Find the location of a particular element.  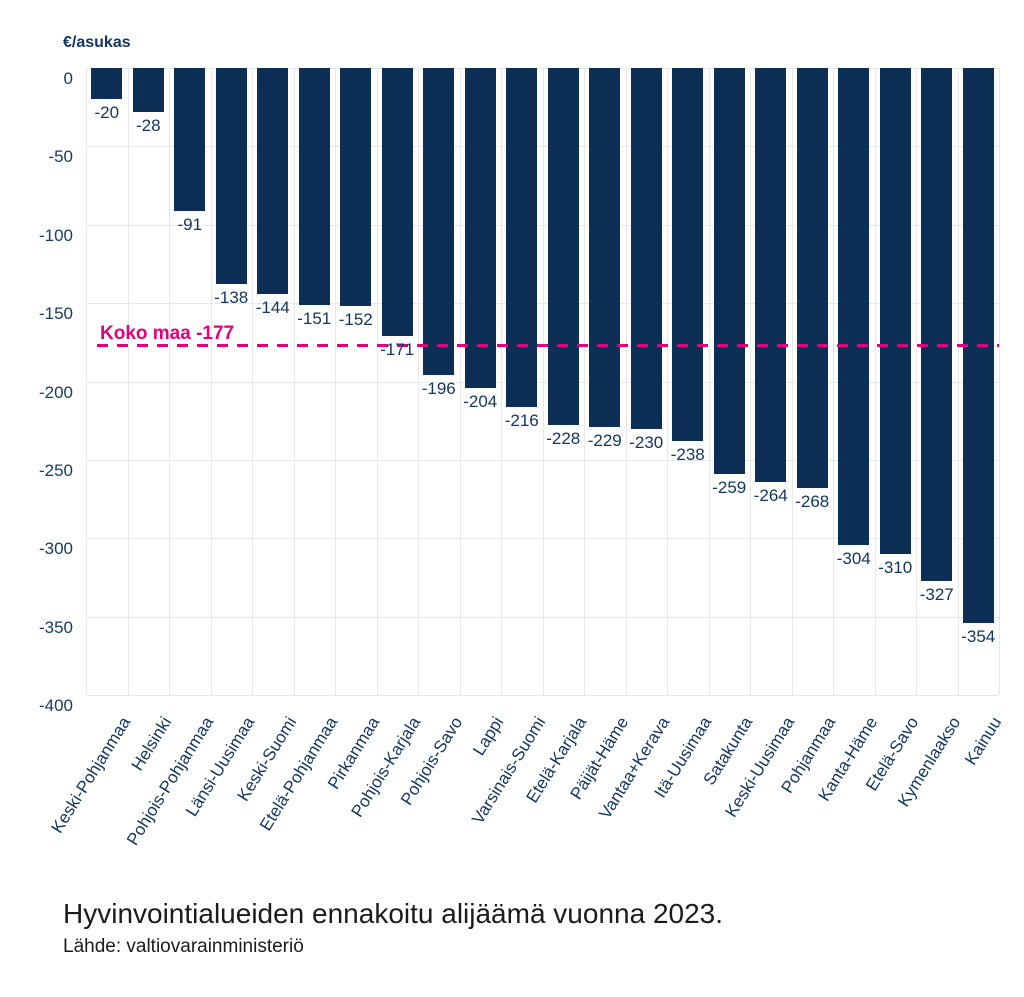

bar-value-label: -151 is located at coordinates (314, 318).